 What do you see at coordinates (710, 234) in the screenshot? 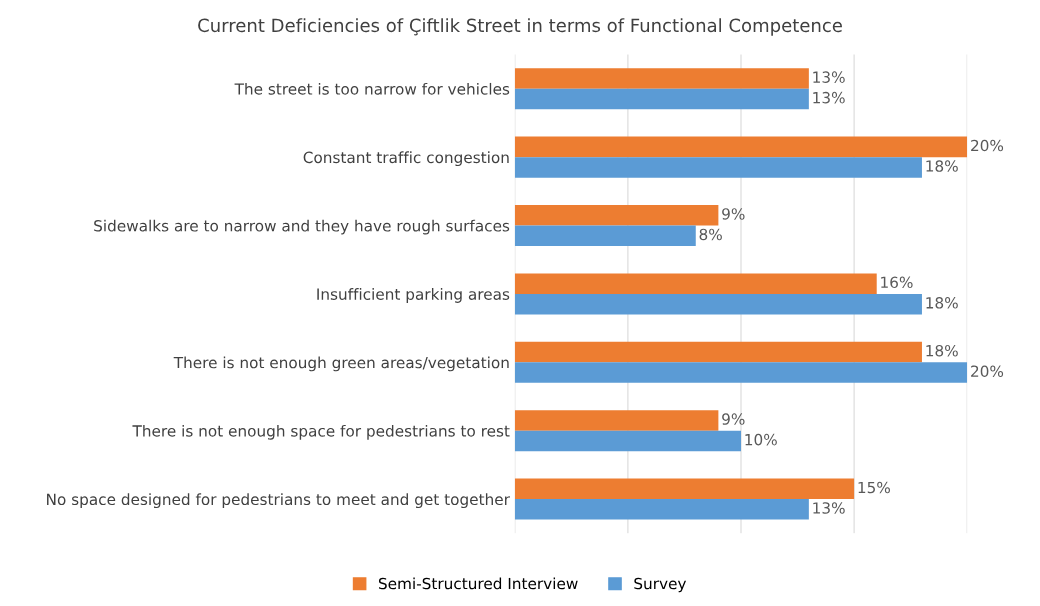
I see `data-label: 8%` at bounding box center [710, 234].